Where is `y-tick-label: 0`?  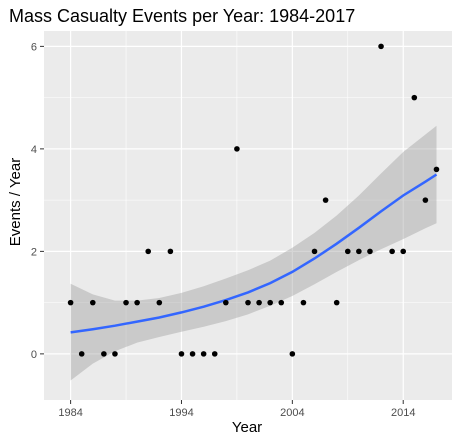
y-tick-label: 0 is located at coordinates (34, 355).